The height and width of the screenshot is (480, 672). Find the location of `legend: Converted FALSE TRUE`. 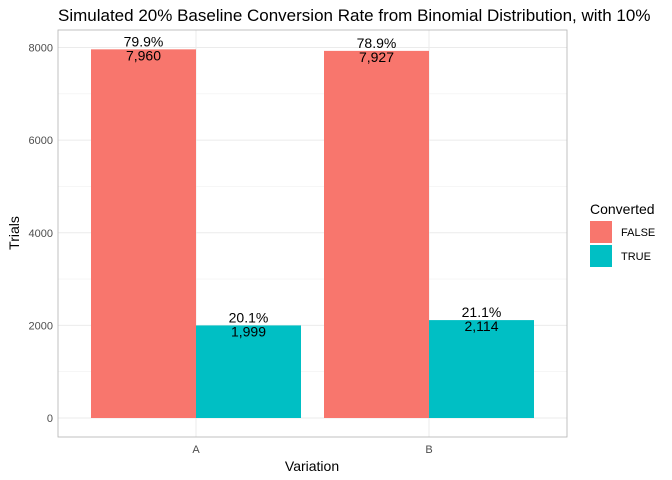

legend: Converted FALSE TRUE is located at coordinates (622, 234).